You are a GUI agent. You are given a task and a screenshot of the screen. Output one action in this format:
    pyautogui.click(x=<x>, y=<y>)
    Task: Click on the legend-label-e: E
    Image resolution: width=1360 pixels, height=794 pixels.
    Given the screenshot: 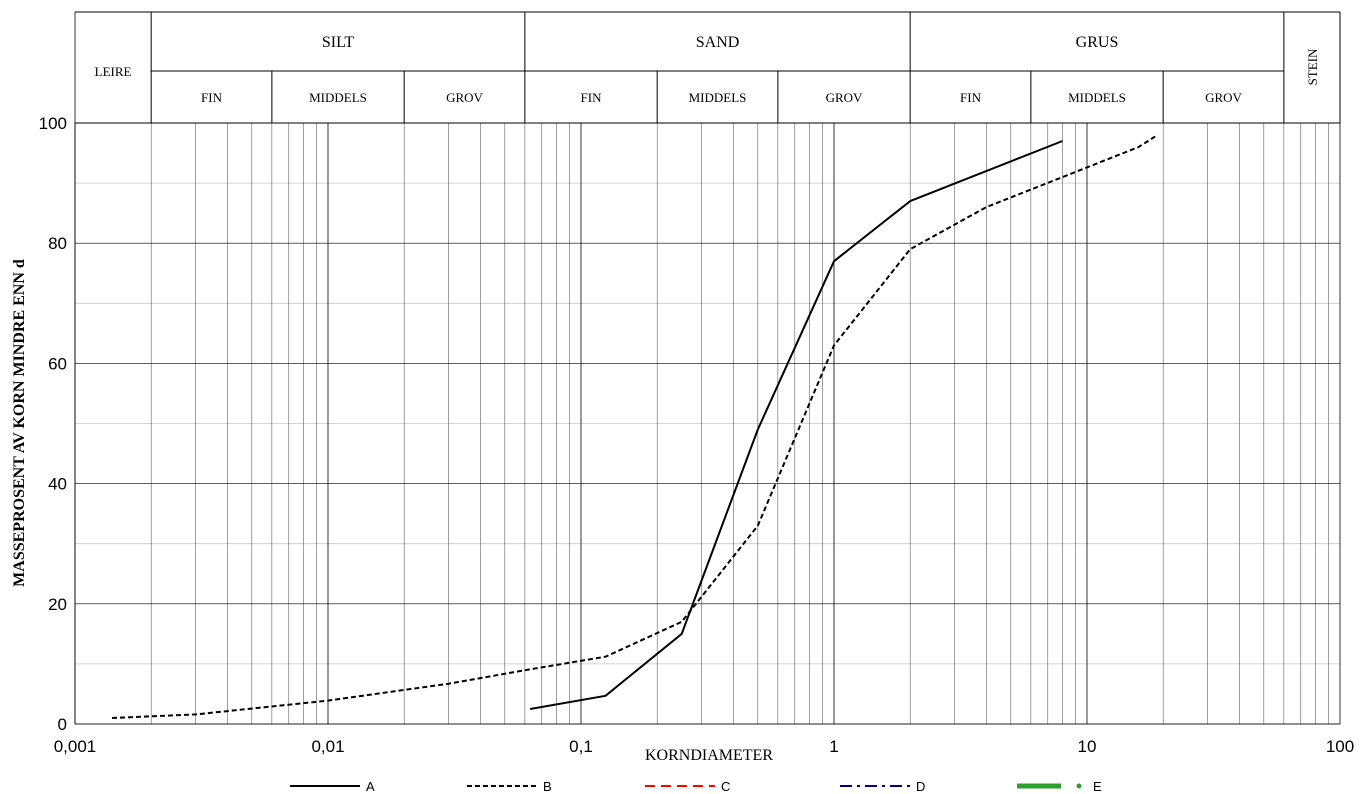 What is the action you would take?
    pyautogui.click(x=1097, y=786)
    